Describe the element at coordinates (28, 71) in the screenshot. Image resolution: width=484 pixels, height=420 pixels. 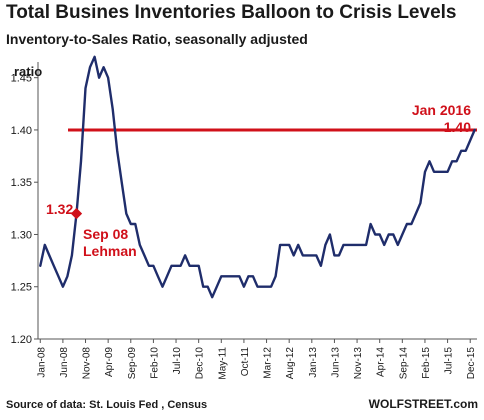
I see `y-axis-label: ratio` at that location.